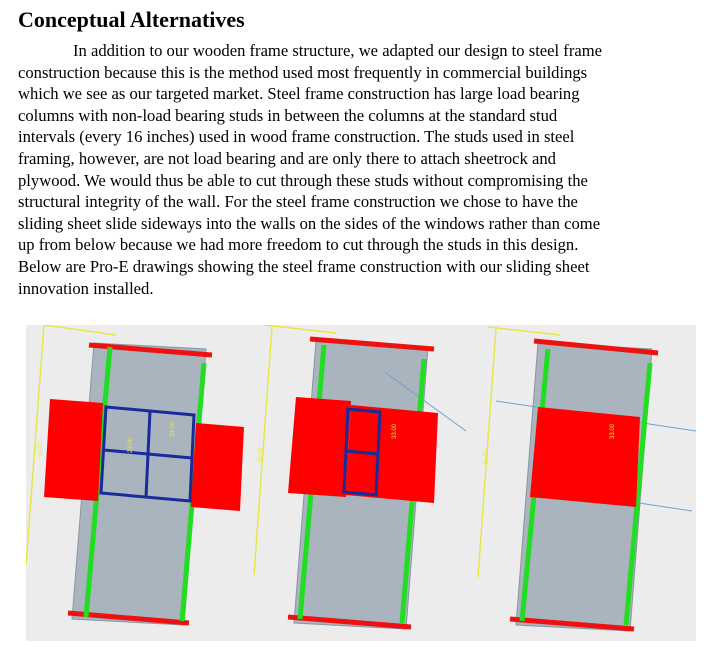 This screenshot has height=668, width=723. I want to click on dimension-label: 23.00, so click(131, 445).